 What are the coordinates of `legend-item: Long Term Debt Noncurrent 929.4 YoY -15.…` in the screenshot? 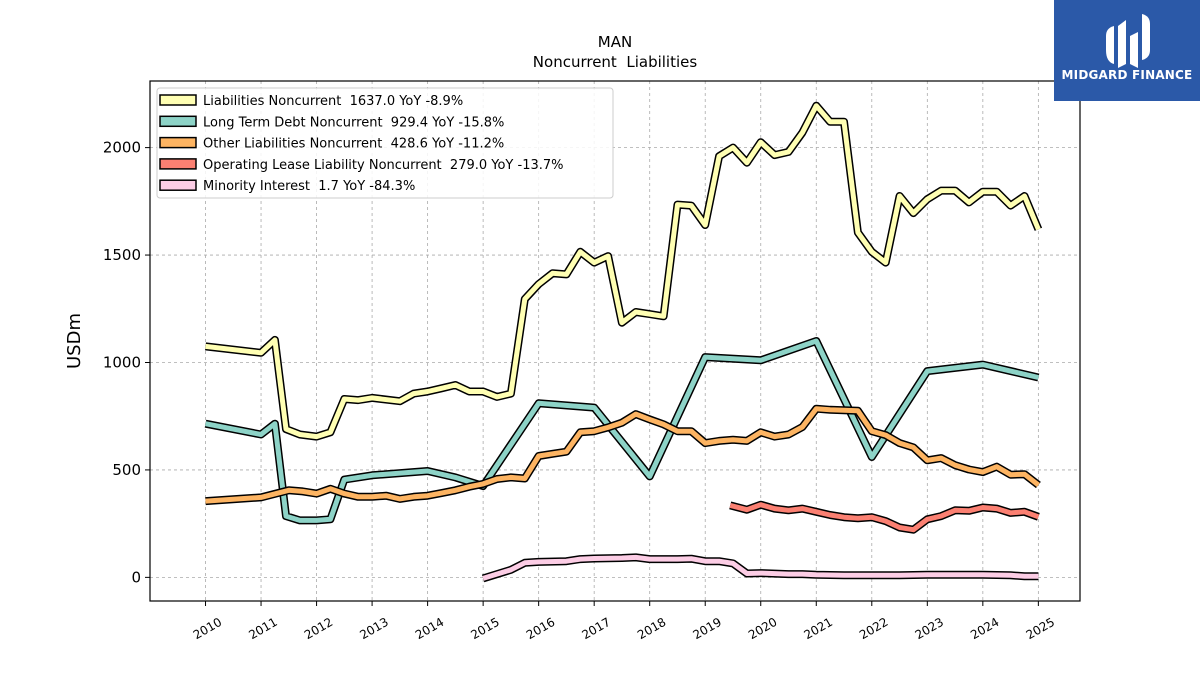 It's located at (331, 122).